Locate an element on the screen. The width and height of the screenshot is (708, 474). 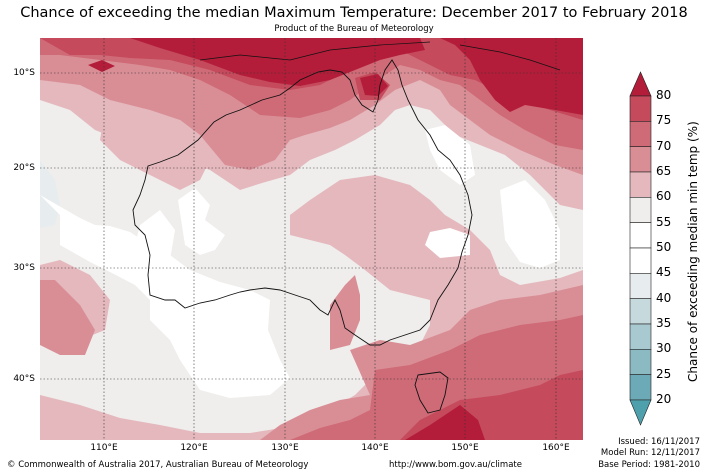
colorbar-tick-60: 60 is located at coordinates (664, 196).